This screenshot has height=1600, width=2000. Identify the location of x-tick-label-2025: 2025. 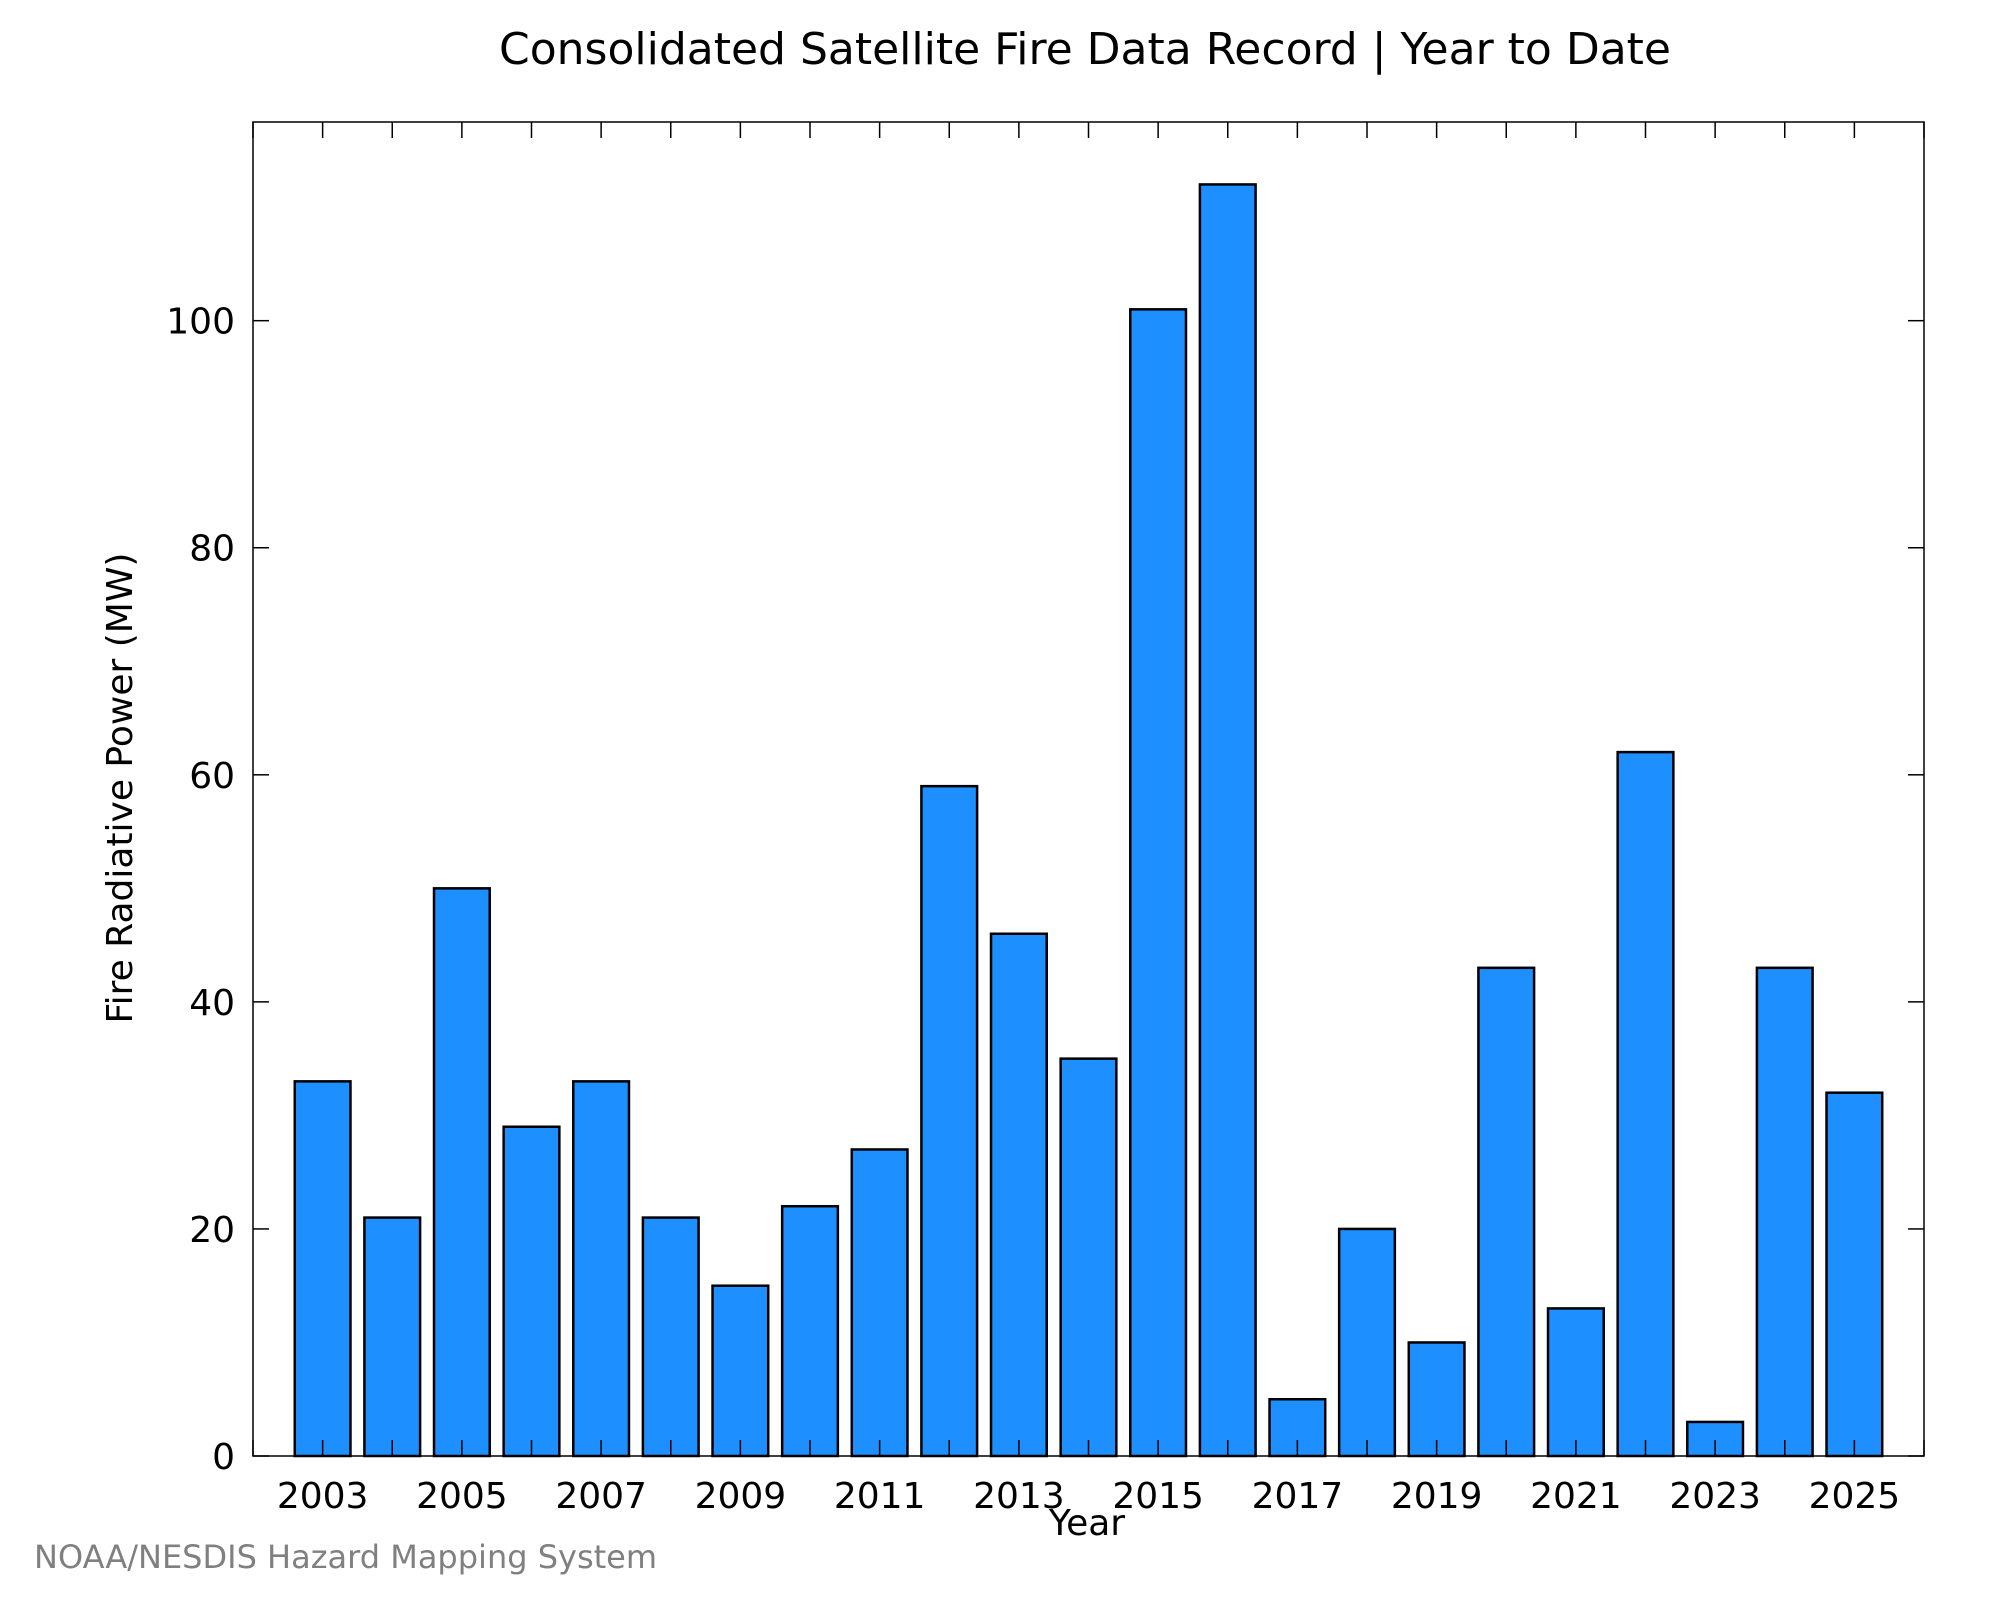
(1855, 1496).